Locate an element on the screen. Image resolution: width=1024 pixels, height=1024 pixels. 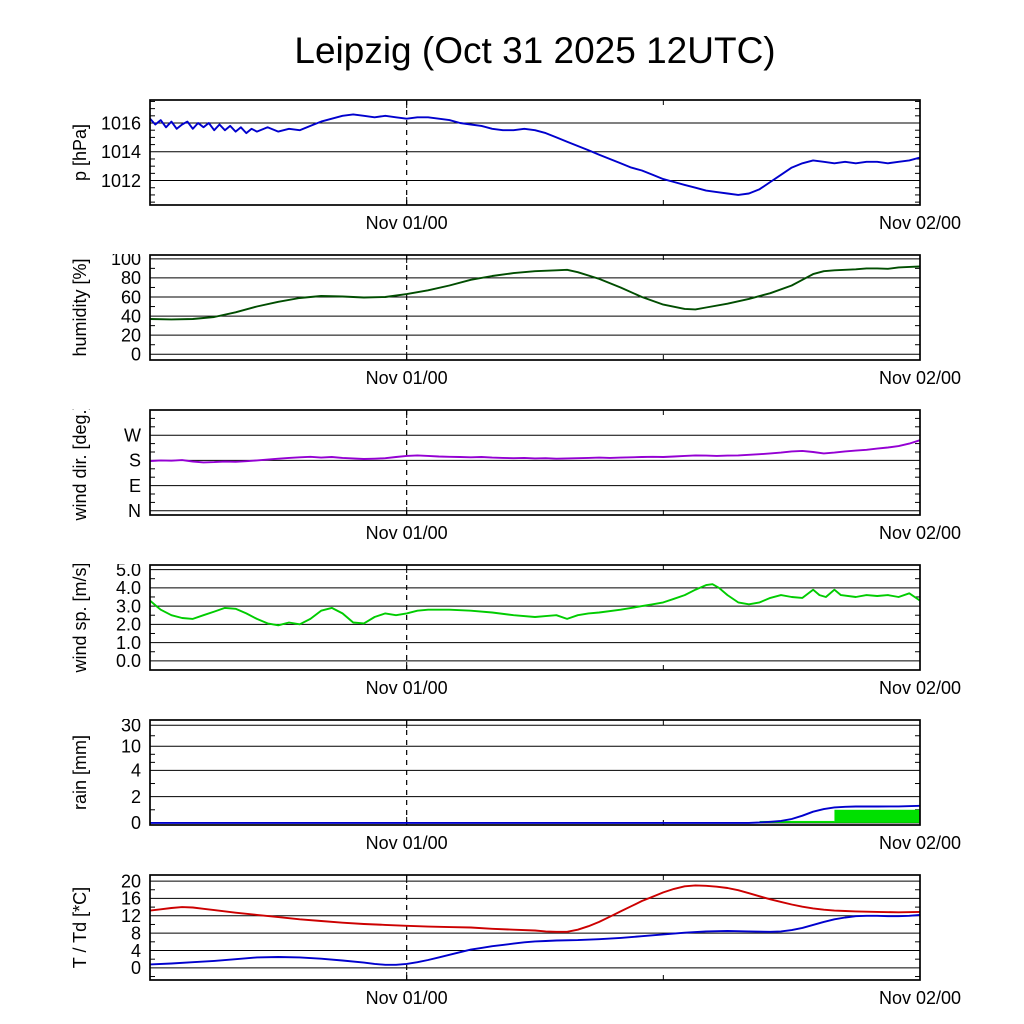
svg-text: wind dir. [deg.] is located at coordinates (80, 465).